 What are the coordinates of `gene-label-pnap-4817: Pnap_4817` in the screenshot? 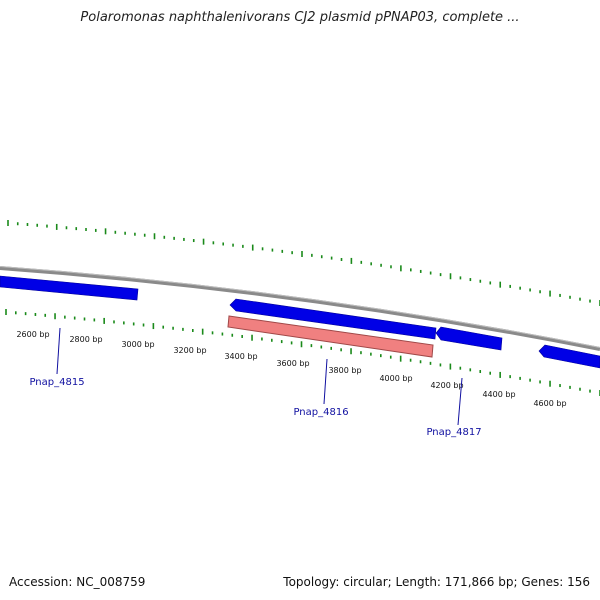 It's located at (453, 432).